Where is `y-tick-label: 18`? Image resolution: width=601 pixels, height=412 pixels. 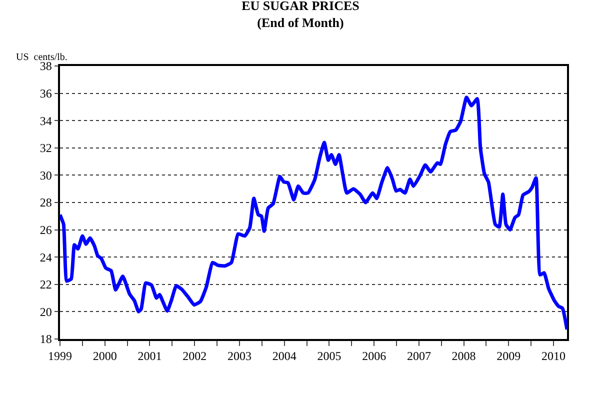
y-tick-label: 18 is located at coordinates (46, 339).